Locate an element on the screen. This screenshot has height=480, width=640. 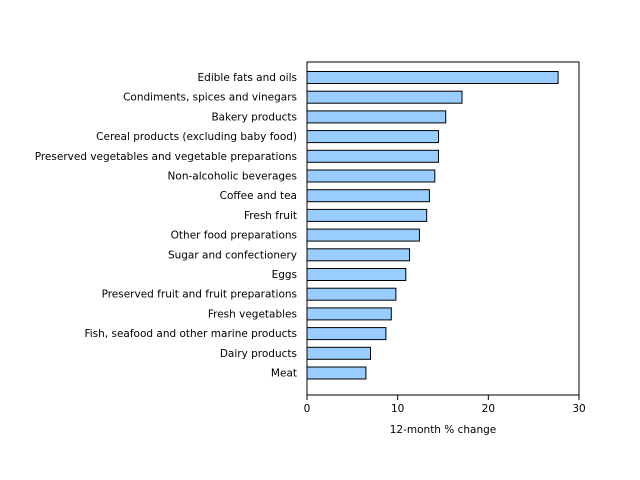
category-label-3: Cereal products (excluding baby food) is located at coordinates (196, 137).